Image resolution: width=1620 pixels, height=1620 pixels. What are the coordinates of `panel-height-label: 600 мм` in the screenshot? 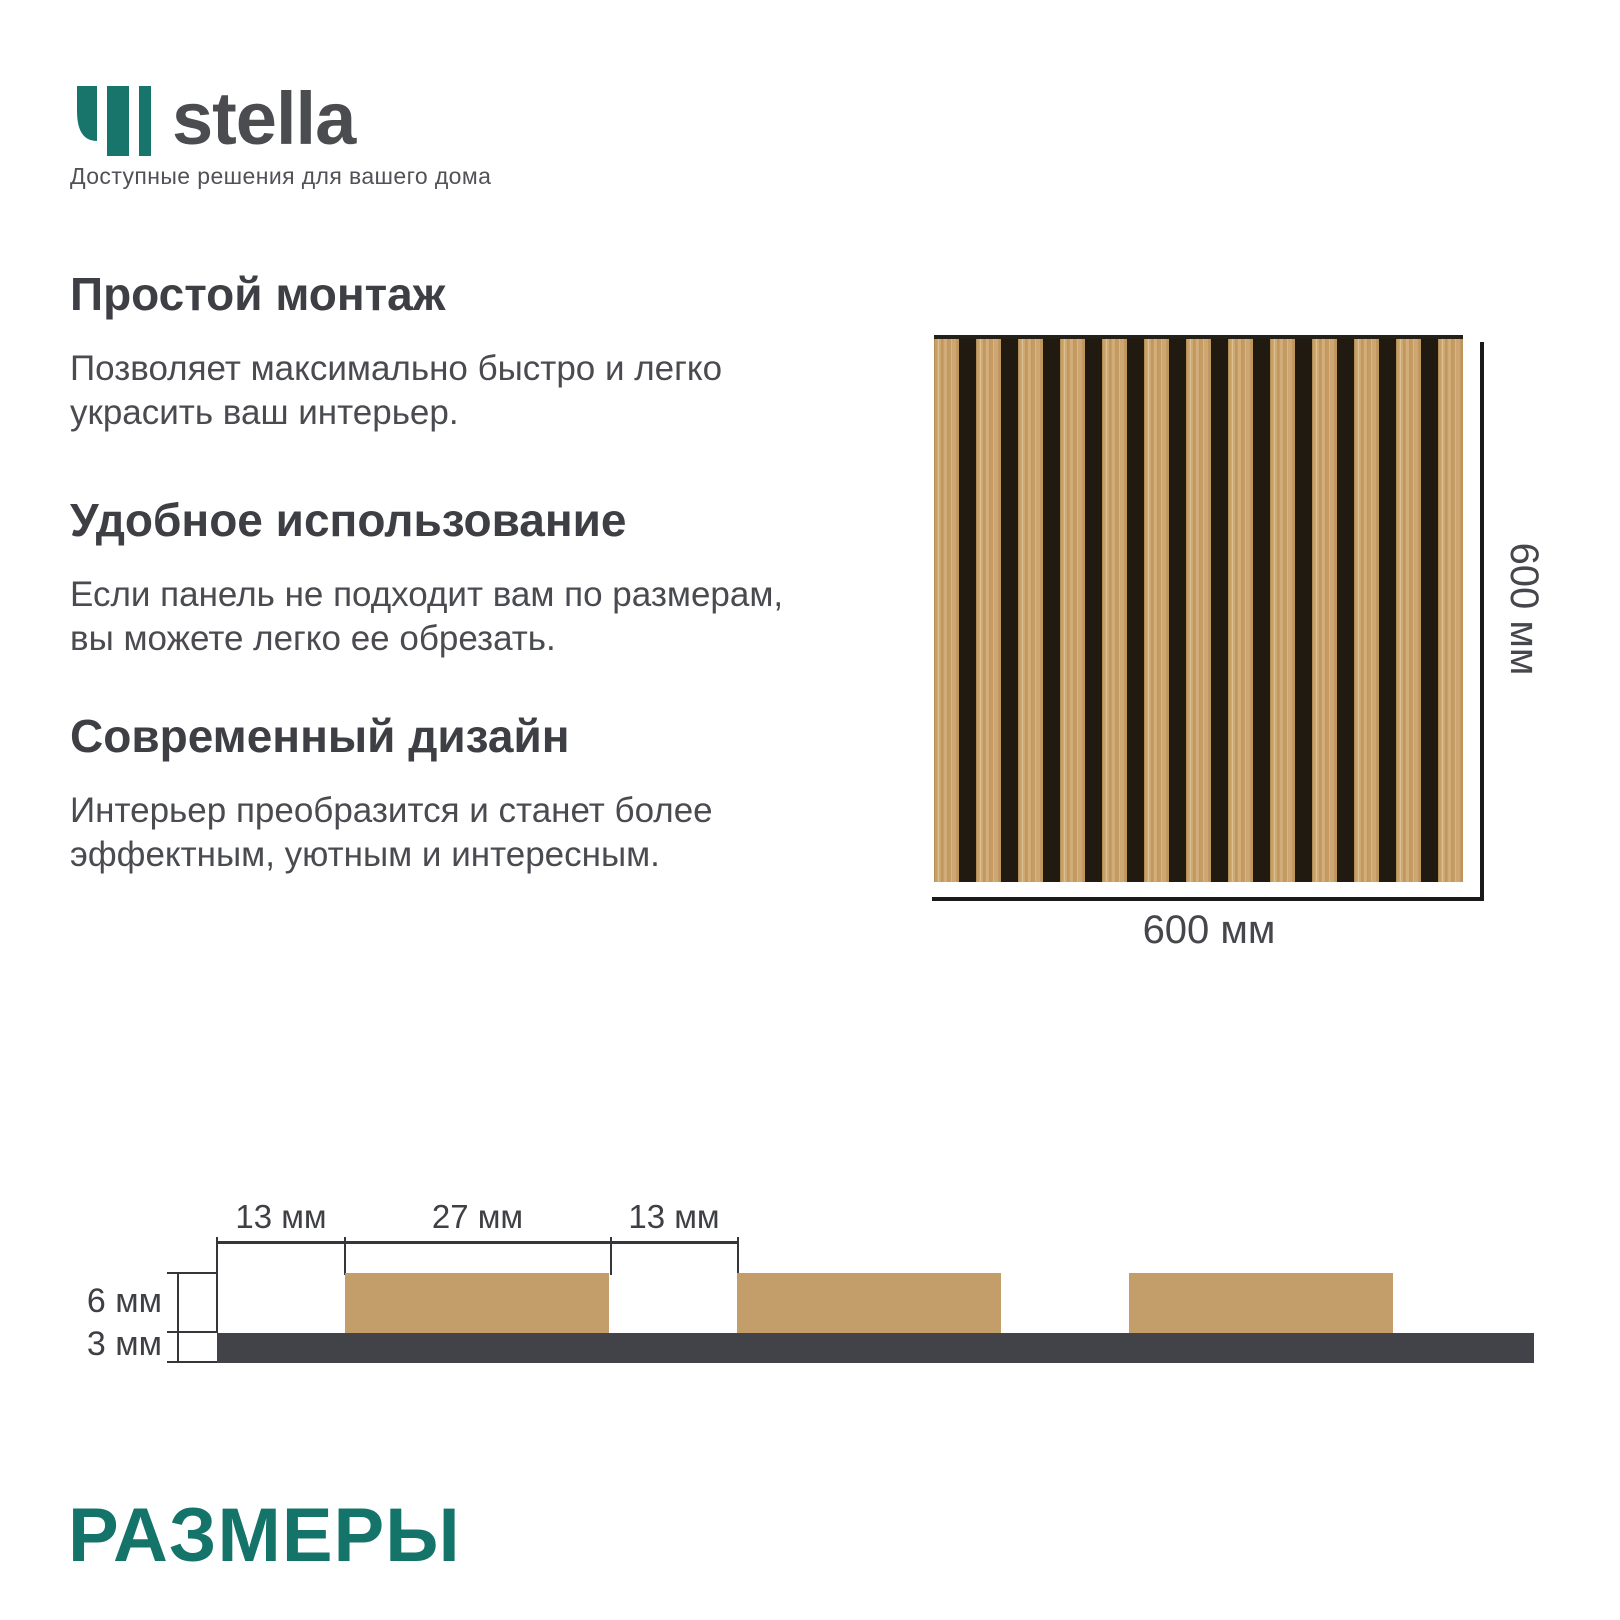 It's located at (1524, 609).